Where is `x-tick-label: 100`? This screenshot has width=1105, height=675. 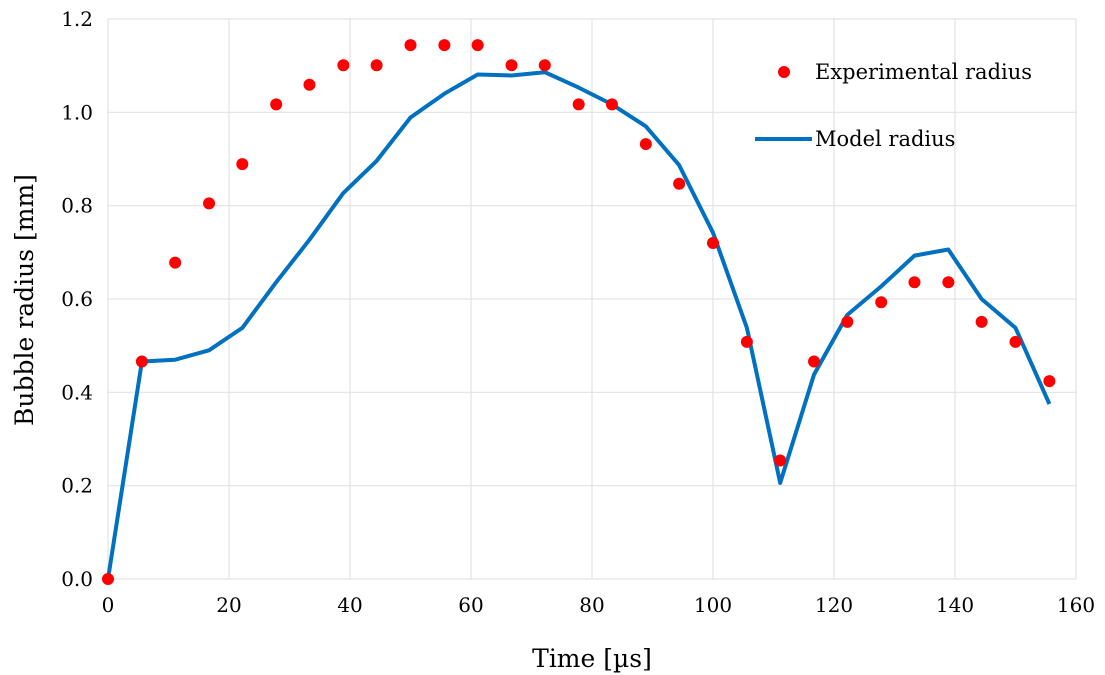
x-tick-label: 100 is located at coordinates (713, 605).